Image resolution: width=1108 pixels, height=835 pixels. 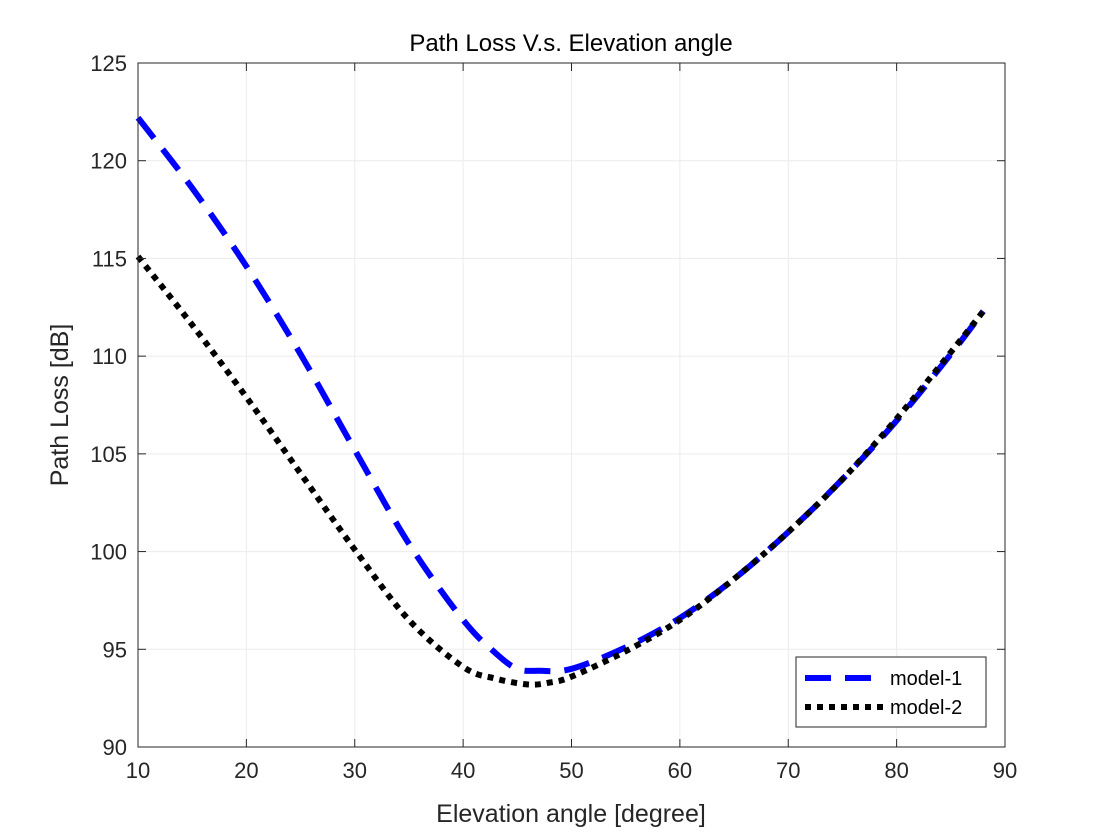 I want to click on x-tick-label: 30, so click(x=355, y=770).